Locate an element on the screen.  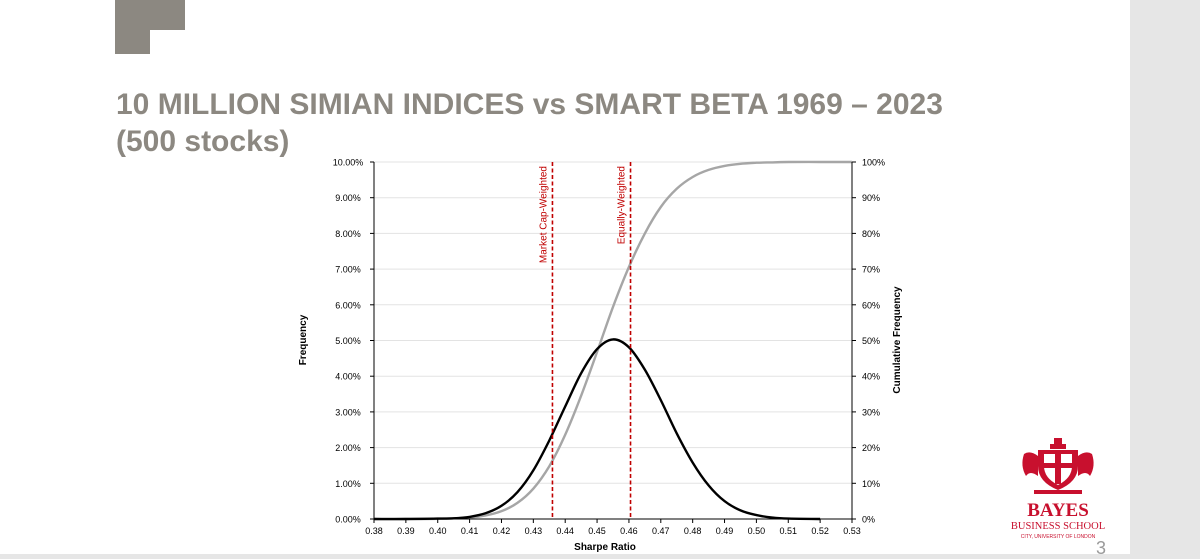
y-tick-label: 10.00% is located at coordinates (348, 163).